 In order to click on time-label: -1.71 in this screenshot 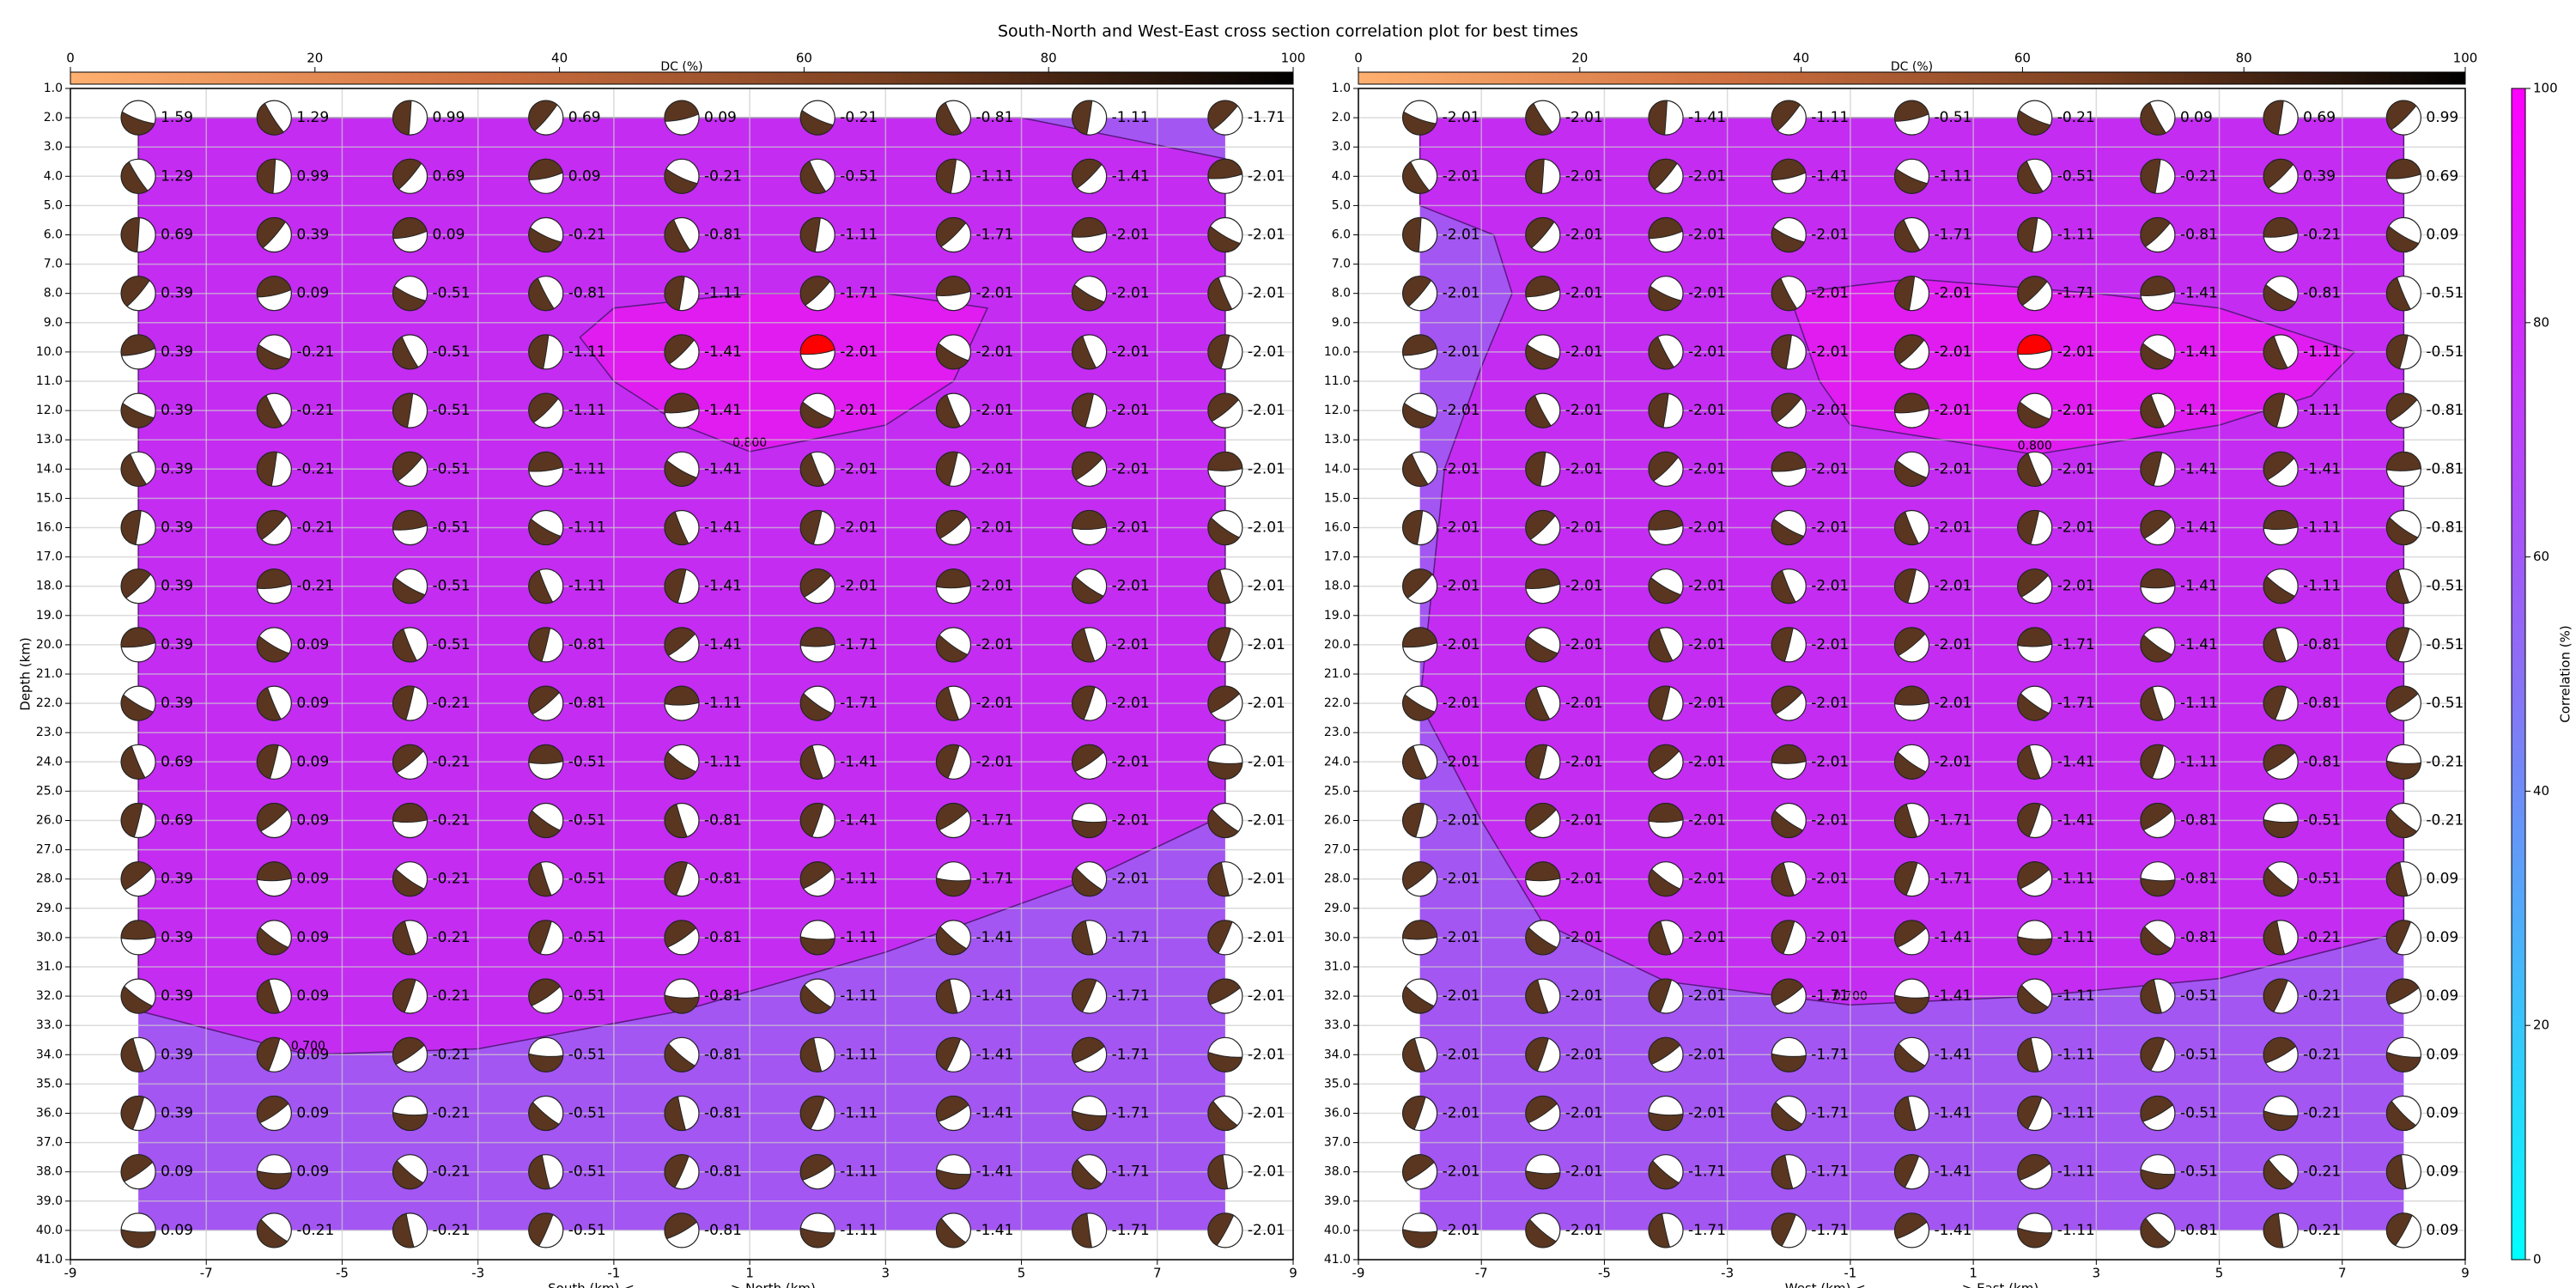, I will do `click(1953, 879)`.